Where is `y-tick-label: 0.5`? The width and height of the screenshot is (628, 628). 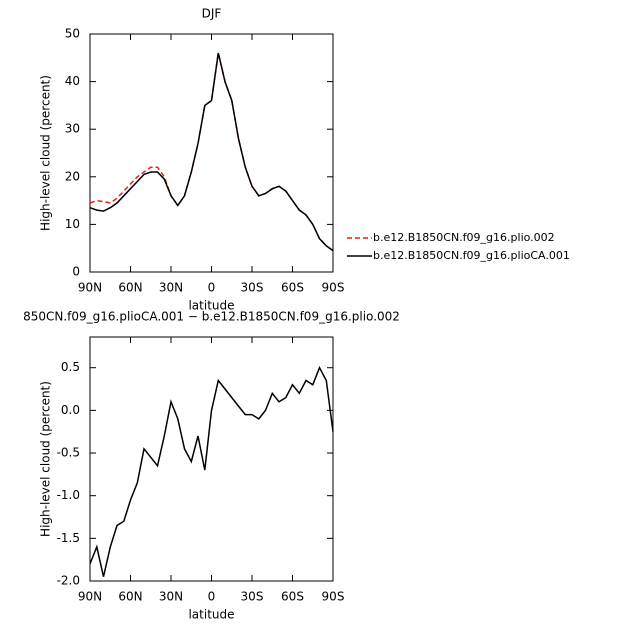
y-tick-label: 0.5 is located at coordinates (70, 367).